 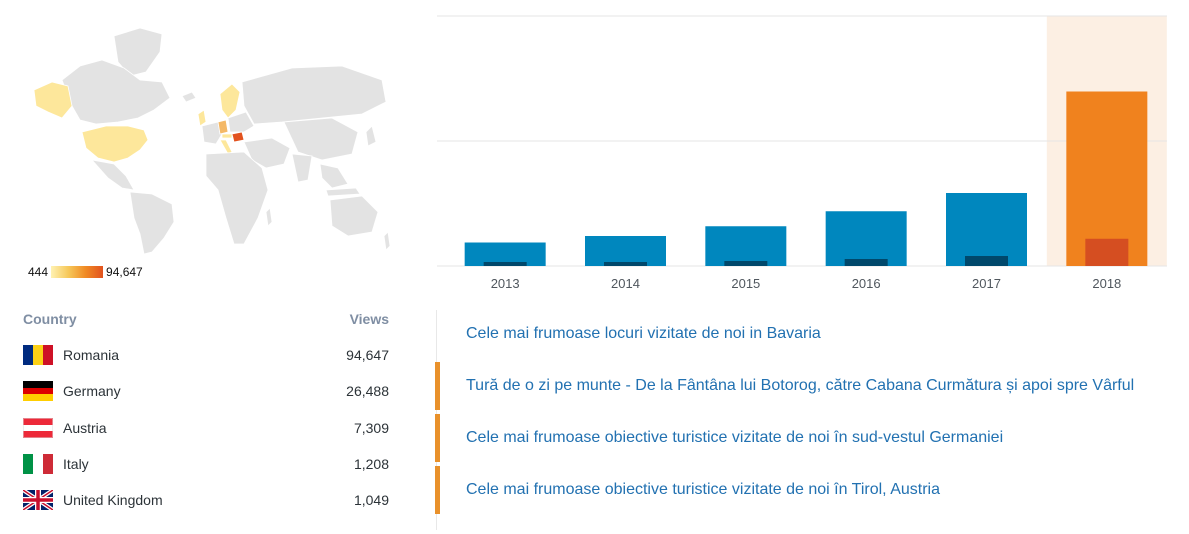 I want to click on map-east-asia, so click(x=321, y=139).